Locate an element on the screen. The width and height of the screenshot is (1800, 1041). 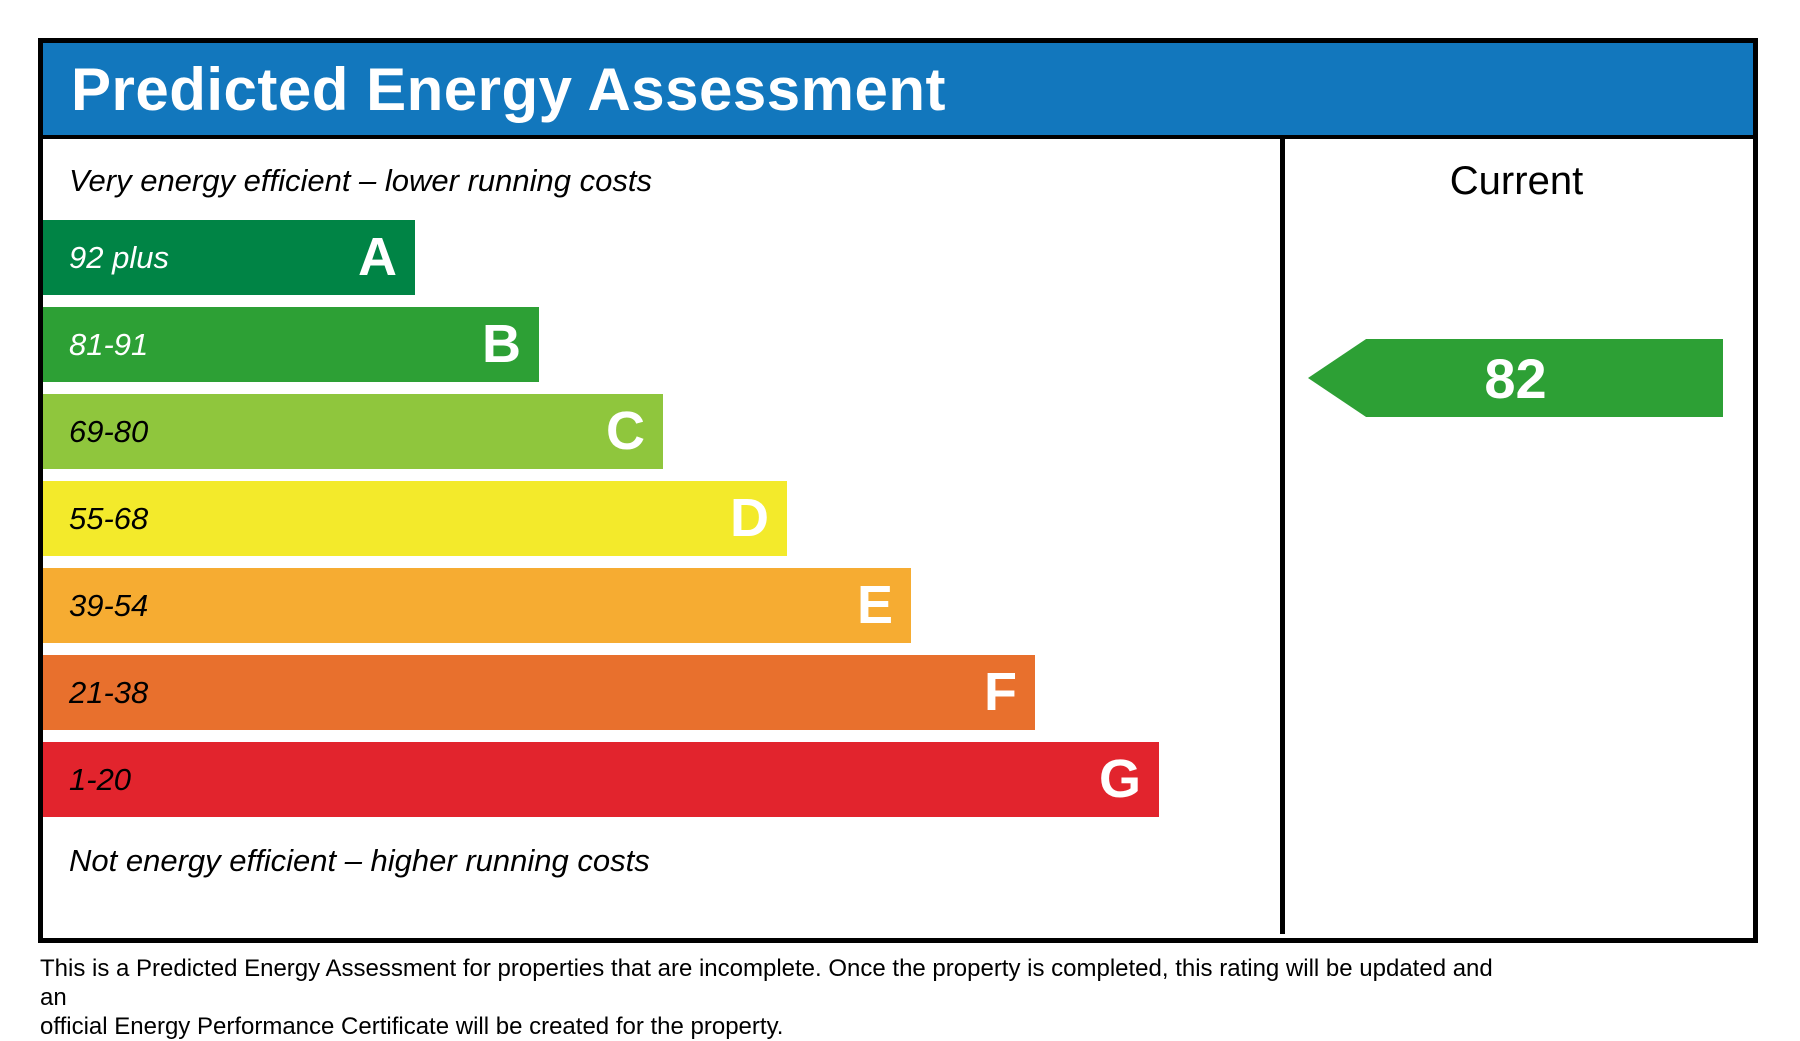
page-title: Predicted Energy Assessment is located at coordinates (508, 89).